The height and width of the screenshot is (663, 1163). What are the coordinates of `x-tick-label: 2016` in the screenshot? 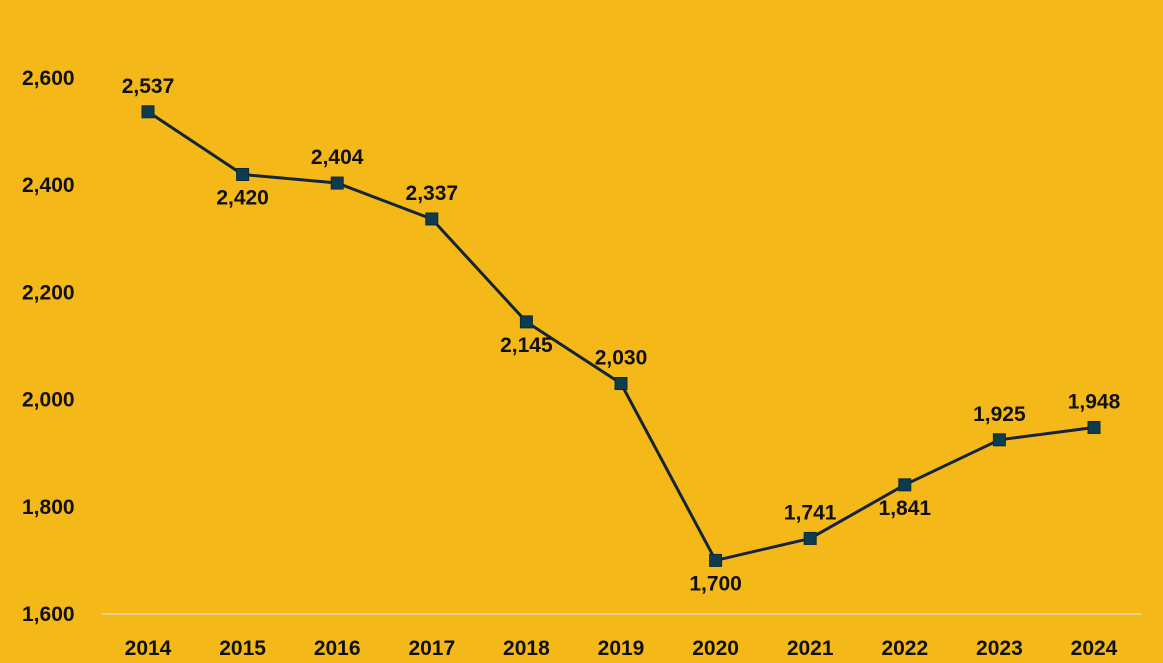 It's located at (337, 648).